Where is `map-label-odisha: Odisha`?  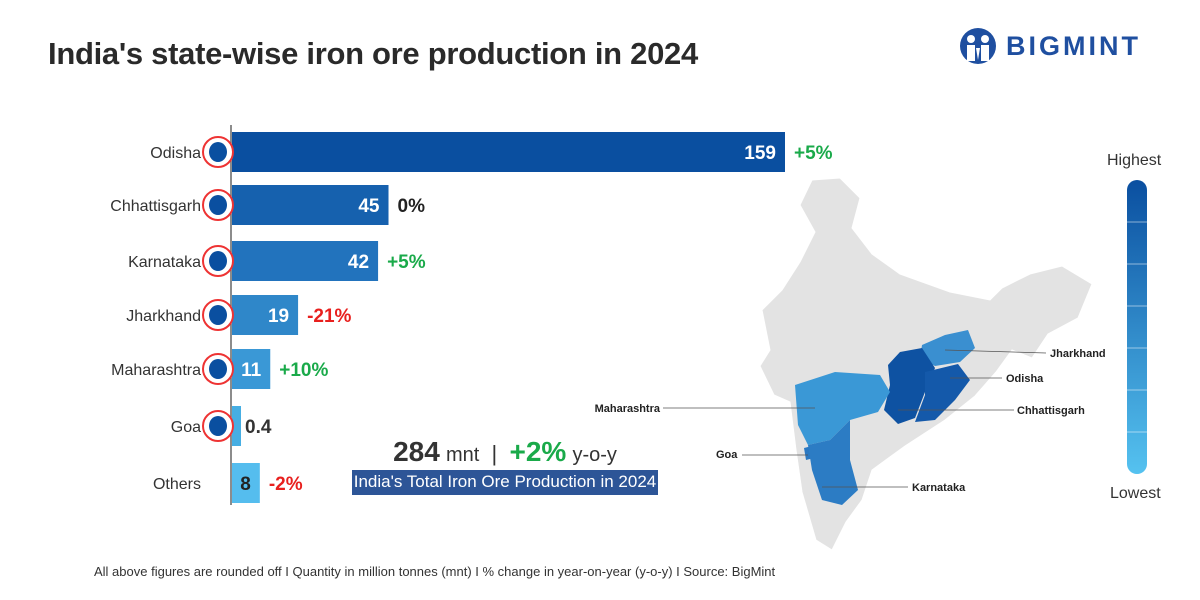
map-label-odisha: Odisha is located at coordinates (1025, 379).